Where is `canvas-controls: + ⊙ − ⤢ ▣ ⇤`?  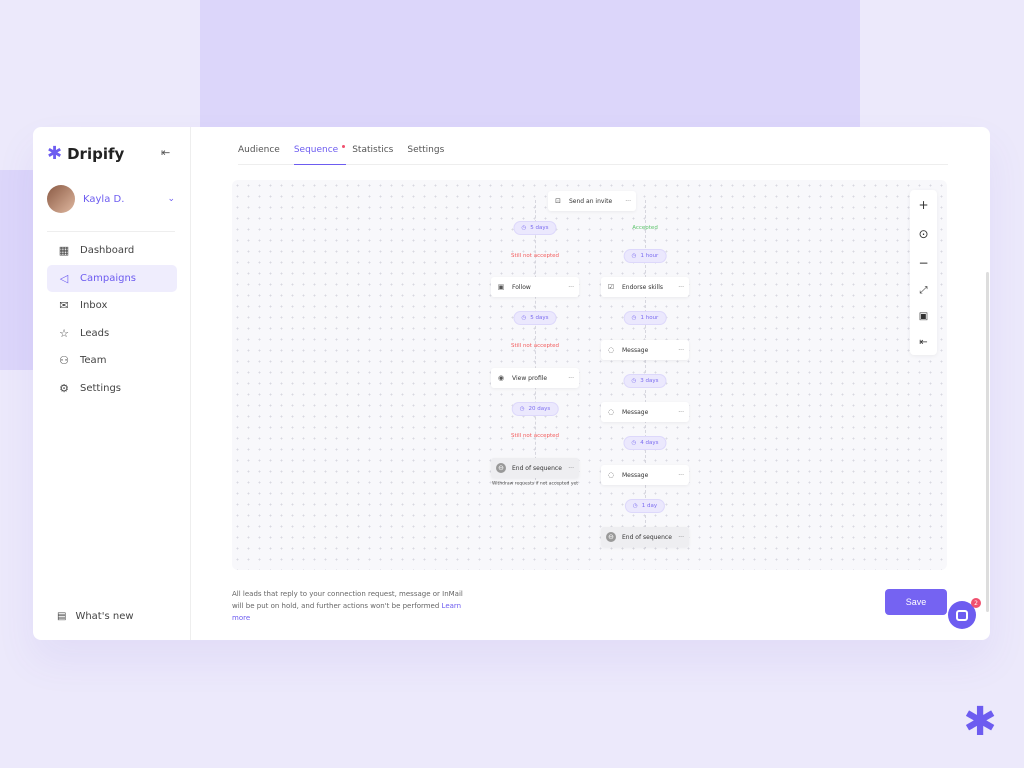
canvas-controls: + ⊙ − ⤢ ▣ ⇤ is located at coordinates (923, 272).